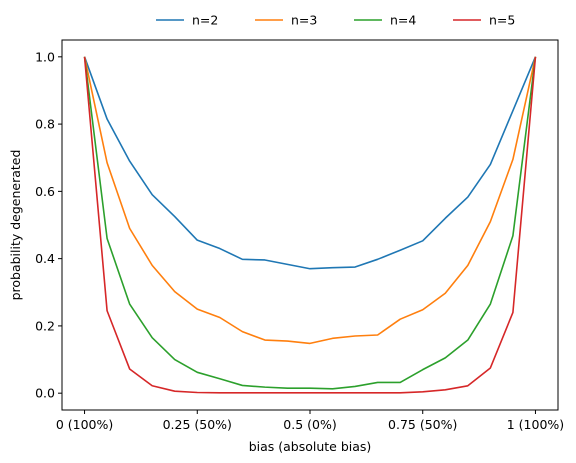 This screenshot has width=576, height=463. Describe the element at coordinates (422, 424) in the screenshot. I see `x-tick-label: 0.75 (50%)` at that location.